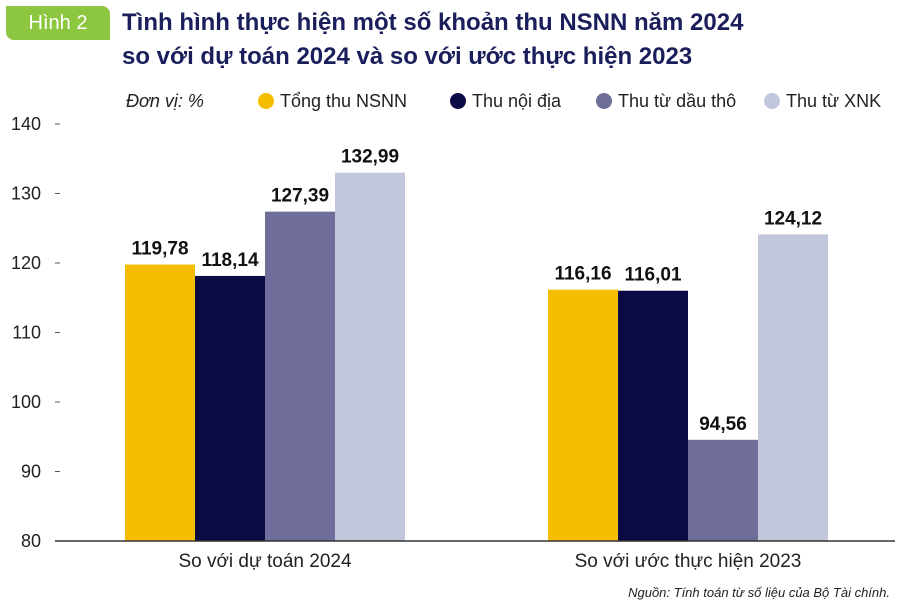  Describe the element at coordinates (165, 101) in the screenshot. I see `unit-label: Đơn vị: %` at that location.